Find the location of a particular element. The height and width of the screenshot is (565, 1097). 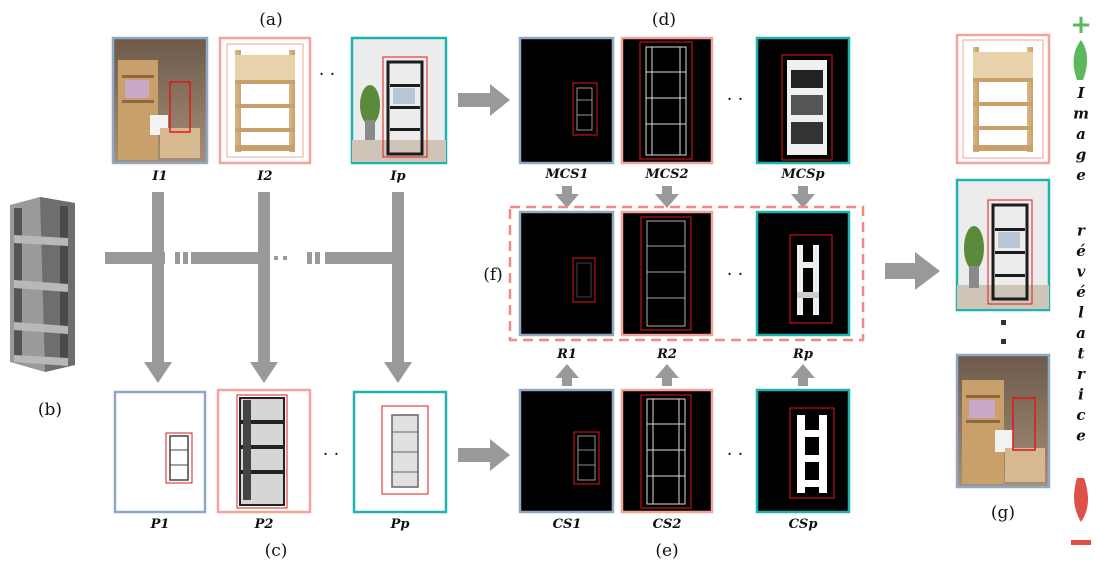

ranking-letter: c is located at coordinates (1080, 415).